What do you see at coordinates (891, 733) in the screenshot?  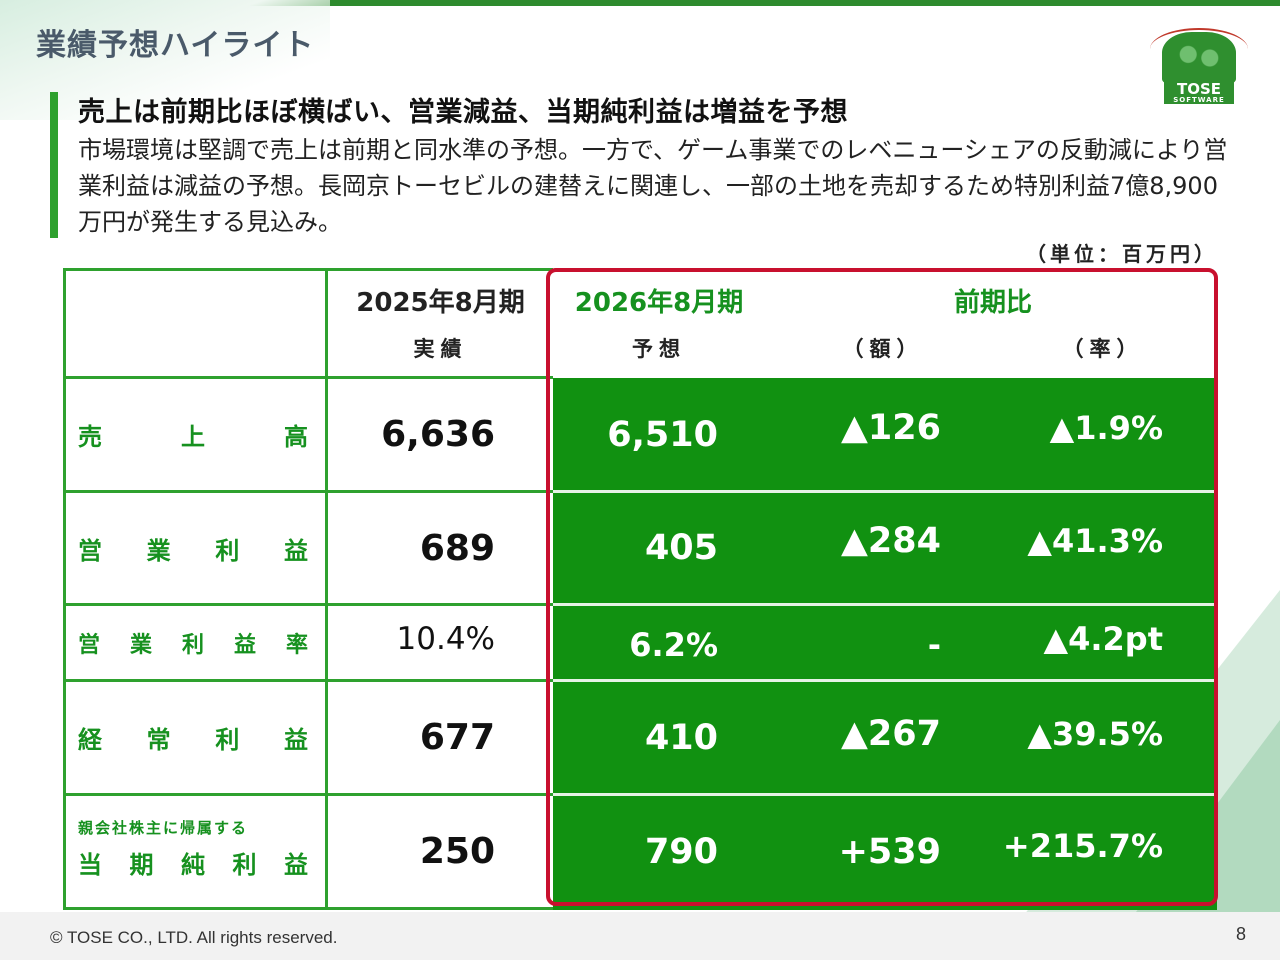 I see `ordinary-profit-diff: ▲267` at bounding box center [891, 733].